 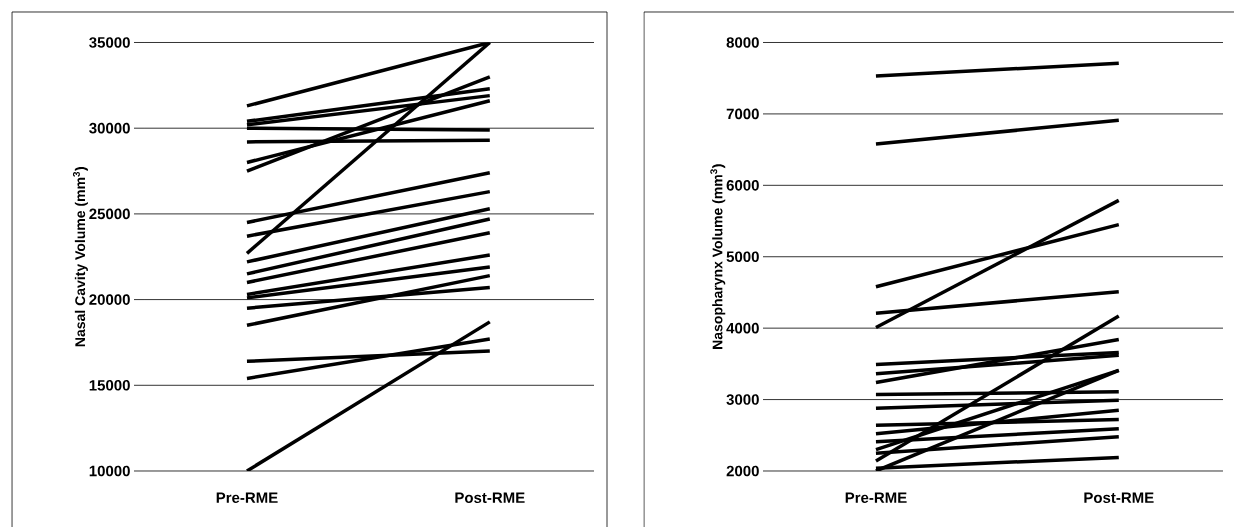 I want to click on y-axis-title: Nasal Cavity Volume (mm$^{3}$), so click(x=80, y=257).